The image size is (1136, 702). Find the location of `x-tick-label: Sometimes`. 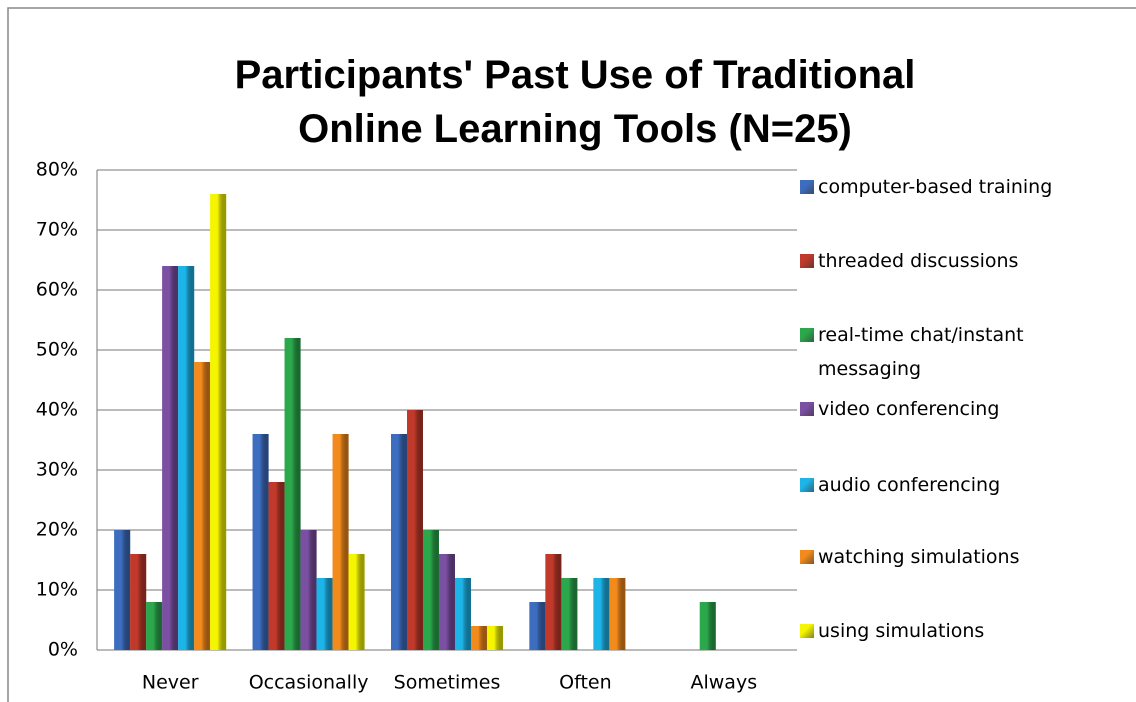

x-tick-label: Sometimes is located at coordinates (447, 683).